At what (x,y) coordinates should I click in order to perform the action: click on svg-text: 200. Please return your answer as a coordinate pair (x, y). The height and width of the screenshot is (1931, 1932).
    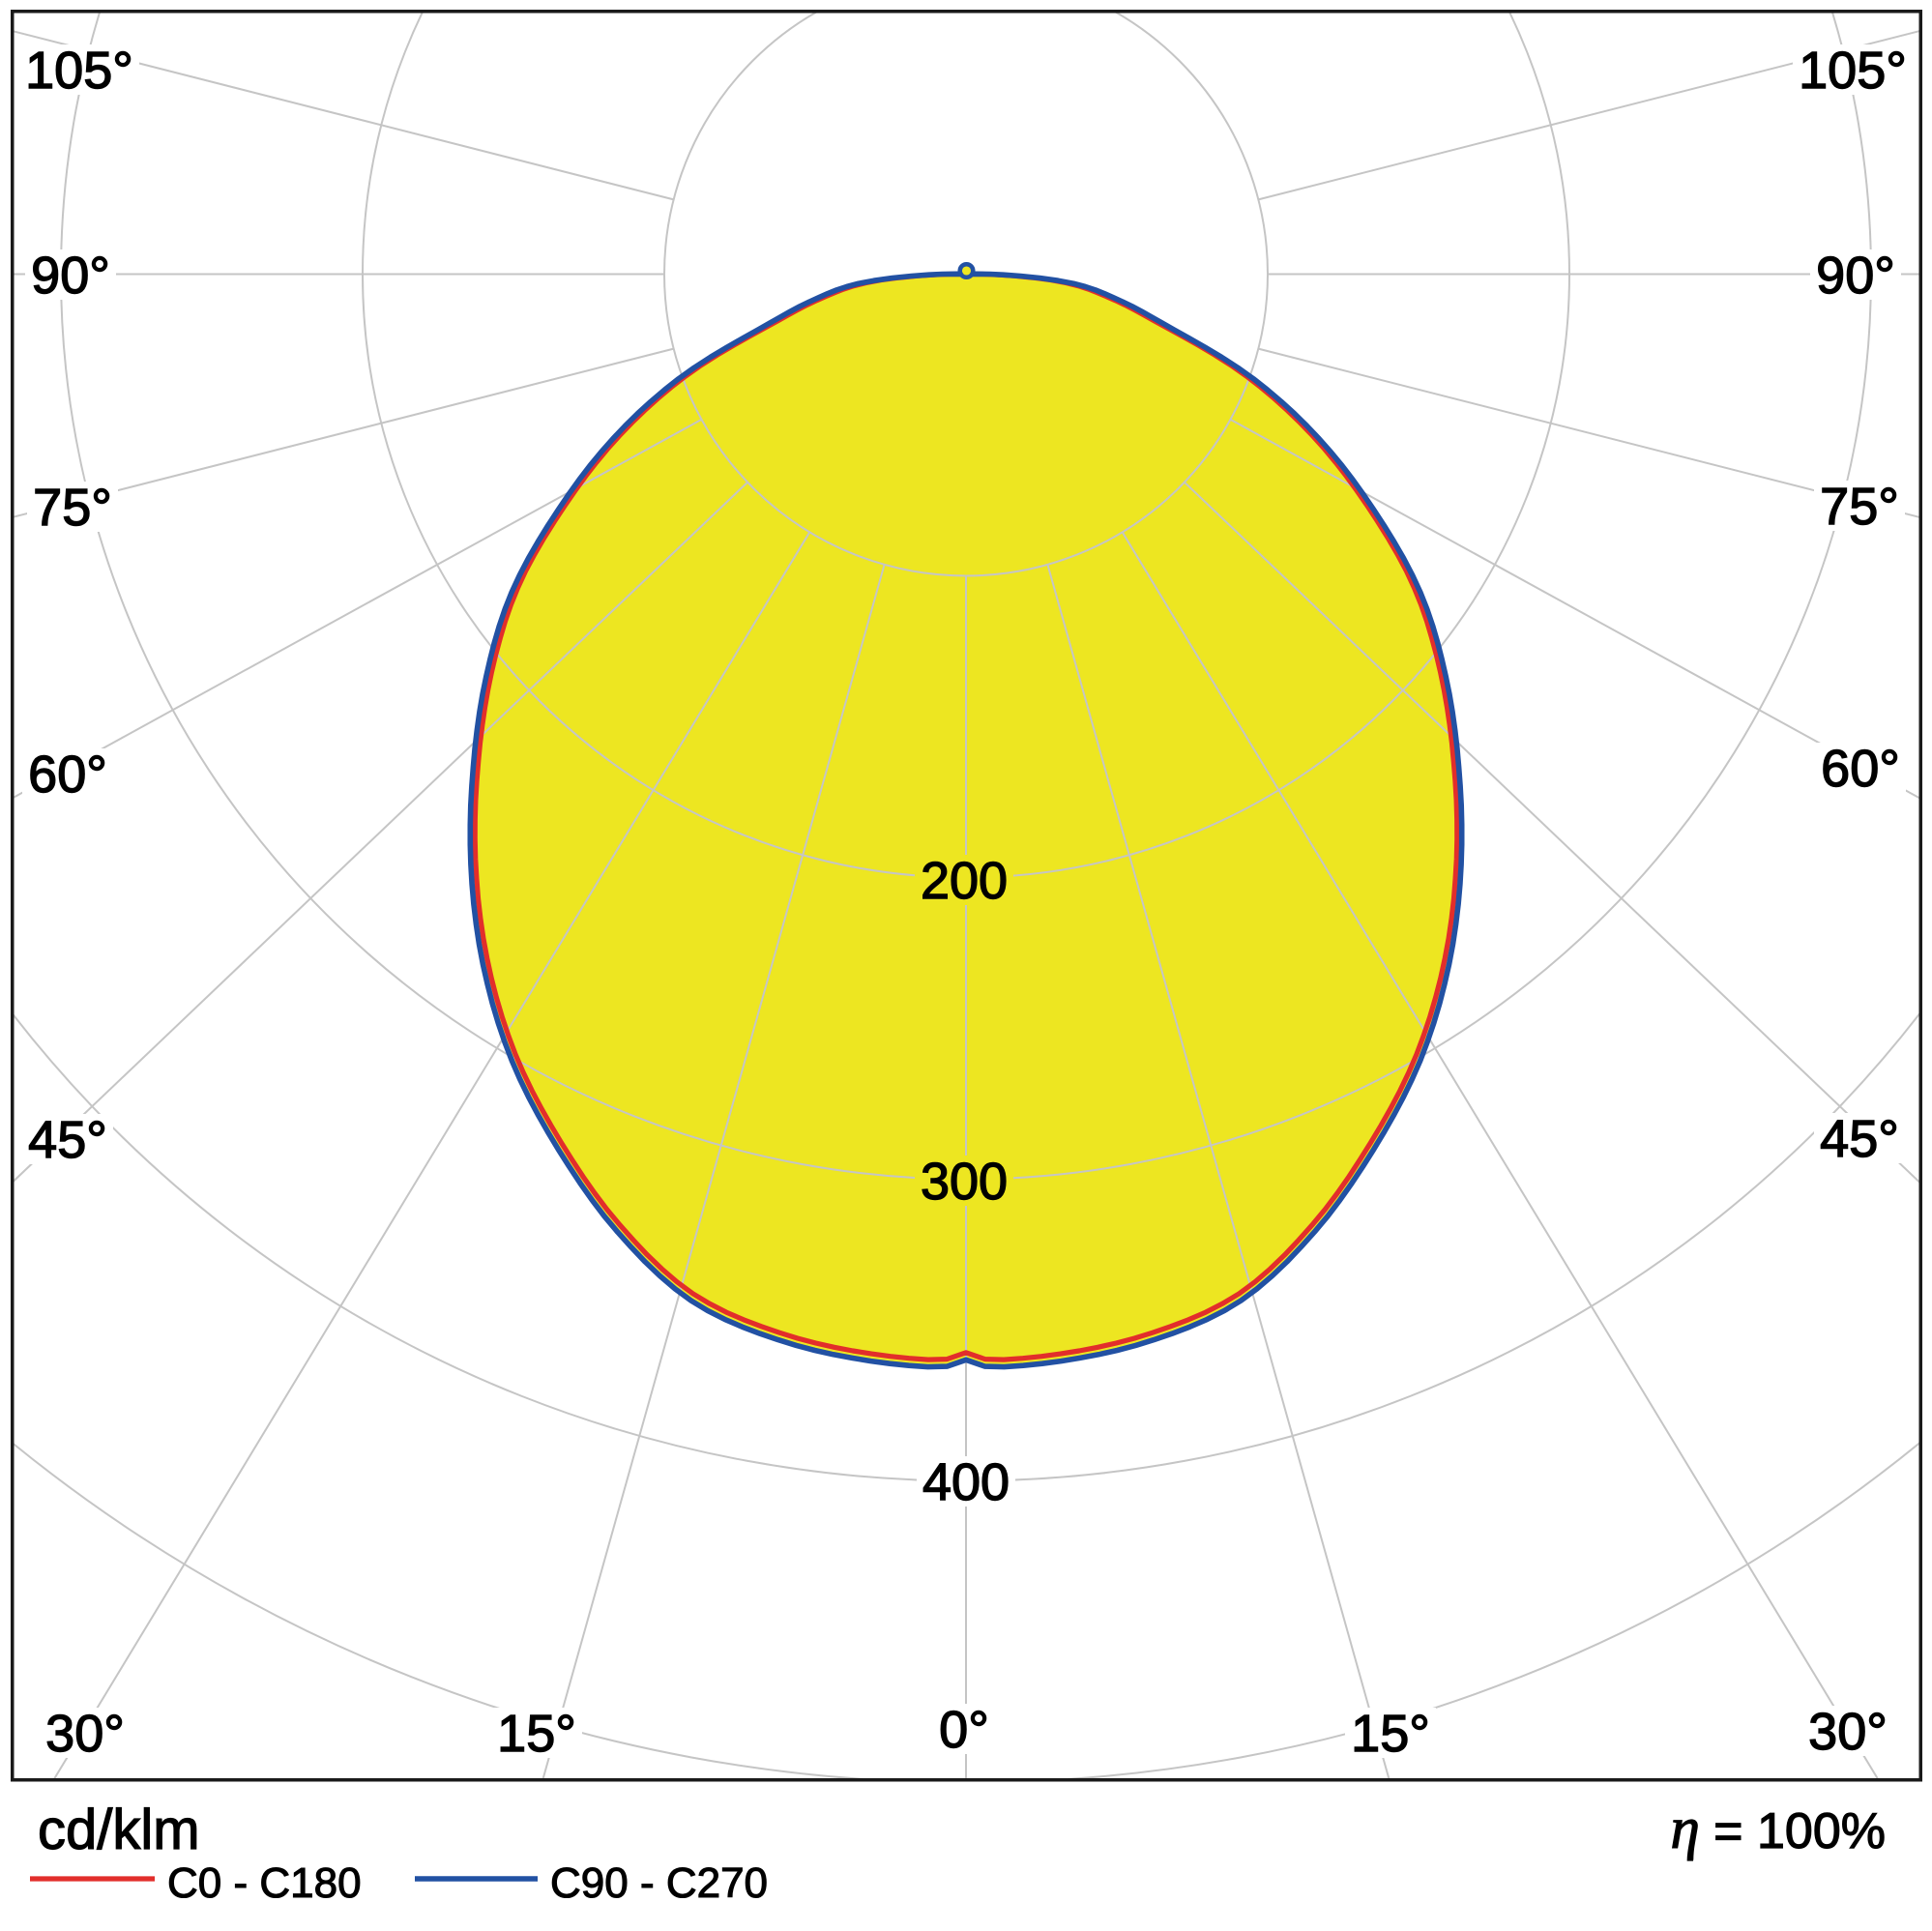
    Looking at the image, I should click on (964, 881).